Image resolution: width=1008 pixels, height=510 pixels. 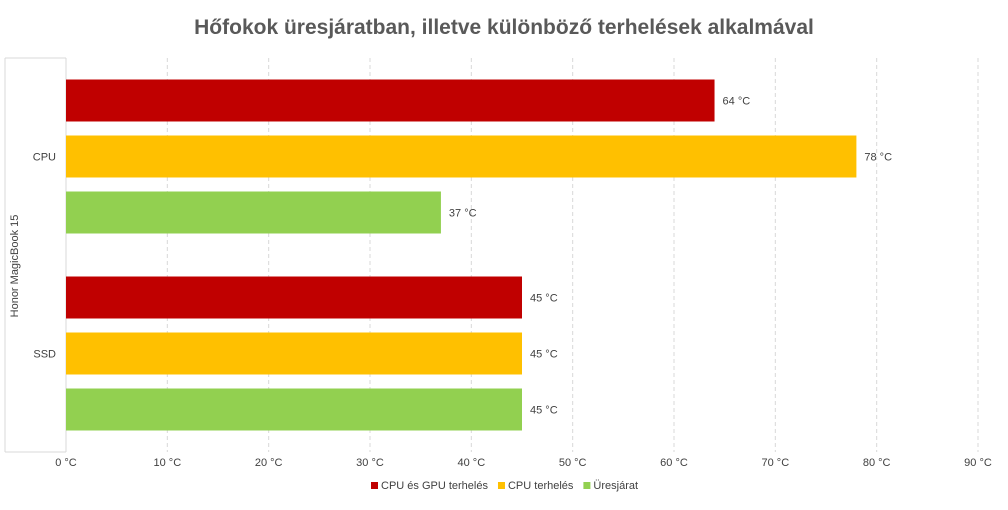 I want to click on x-tick-label: 0 °C, so click(x=66, y=463).